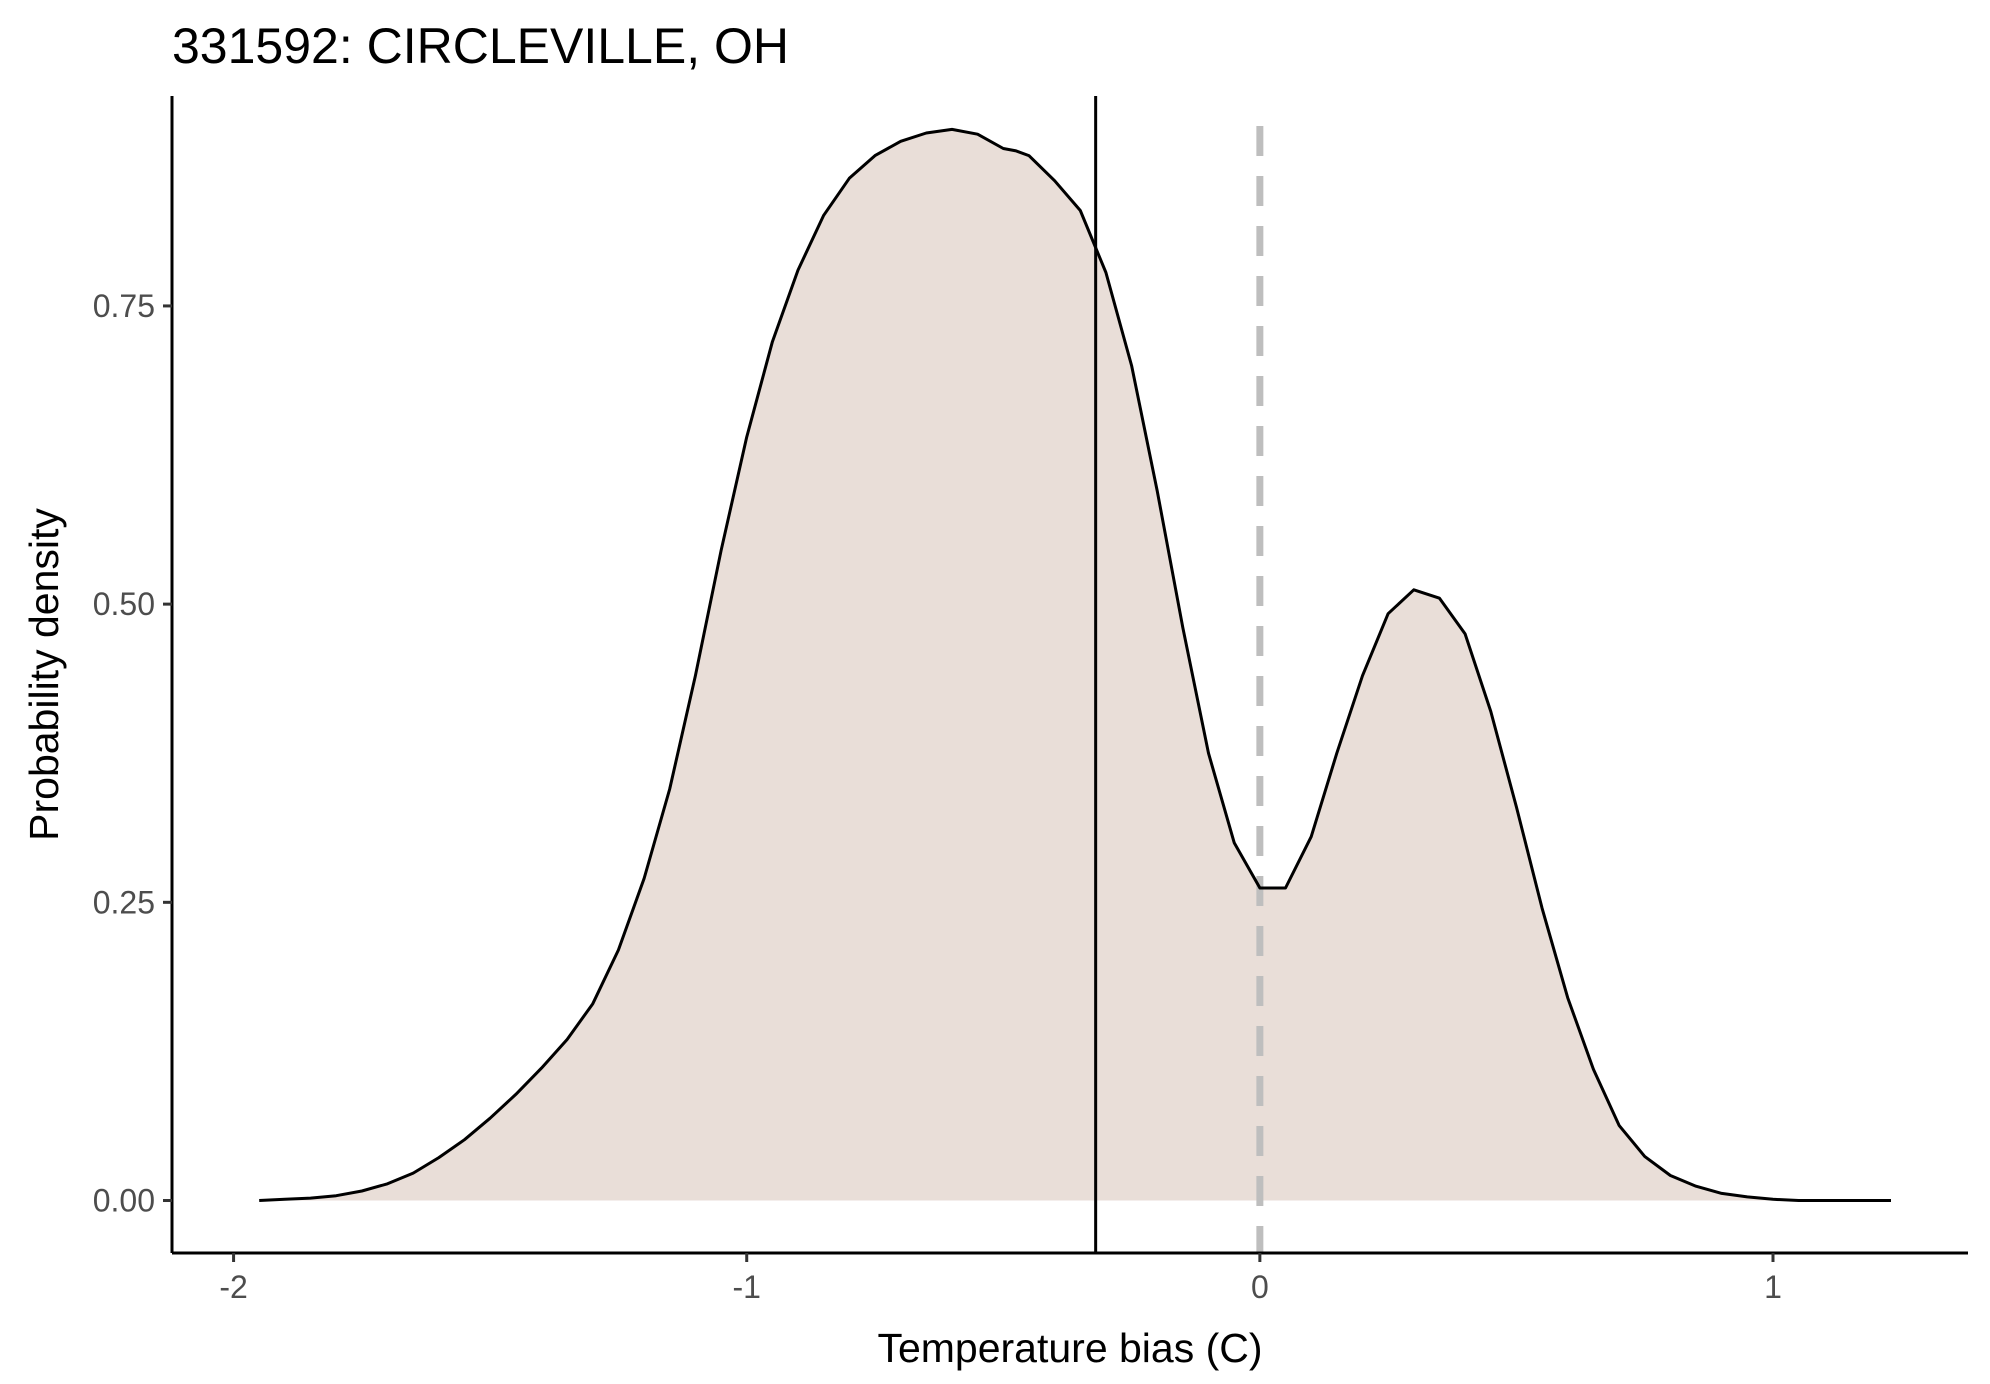  Describe the element at coordinates (746, 1287) in the screenshot. I see `x-tick-label: -1` at that location.